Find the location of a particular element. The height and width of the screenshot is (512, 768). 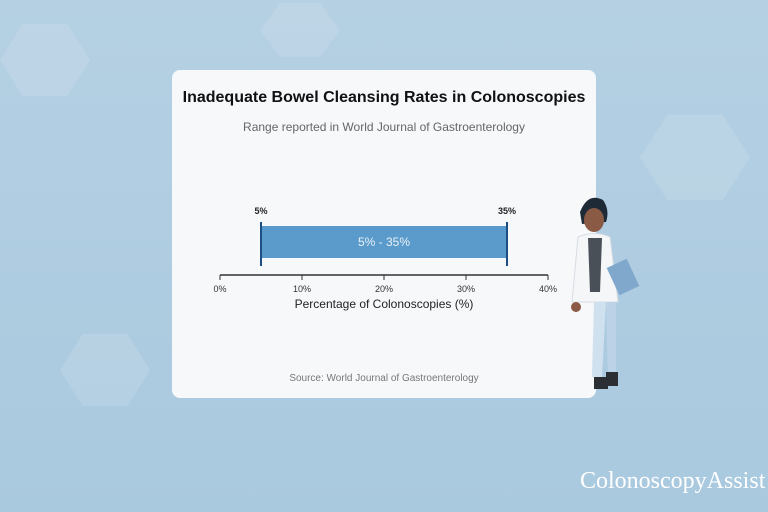

x-tick-label: 10% is located at coordinates (302, 289).